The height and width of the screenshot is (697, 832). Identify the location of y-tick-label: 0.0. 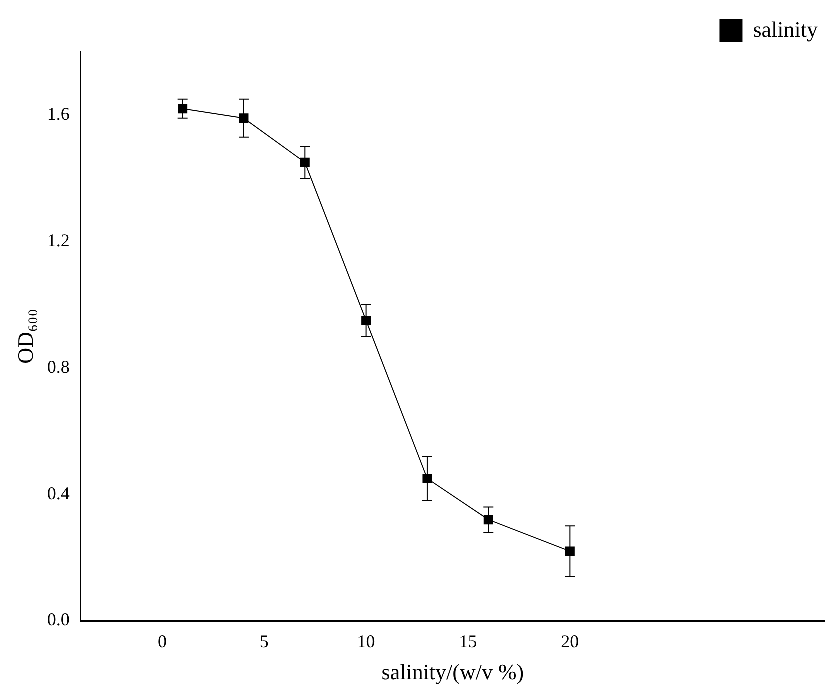
(58, 620).